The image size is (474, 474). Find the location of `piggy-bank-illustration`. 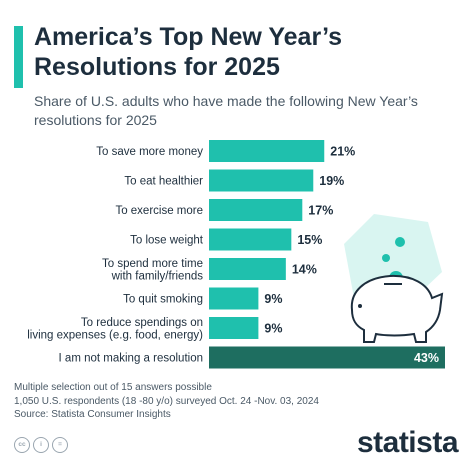

piggy-bank-illustration is located at coordinates (394, 278).